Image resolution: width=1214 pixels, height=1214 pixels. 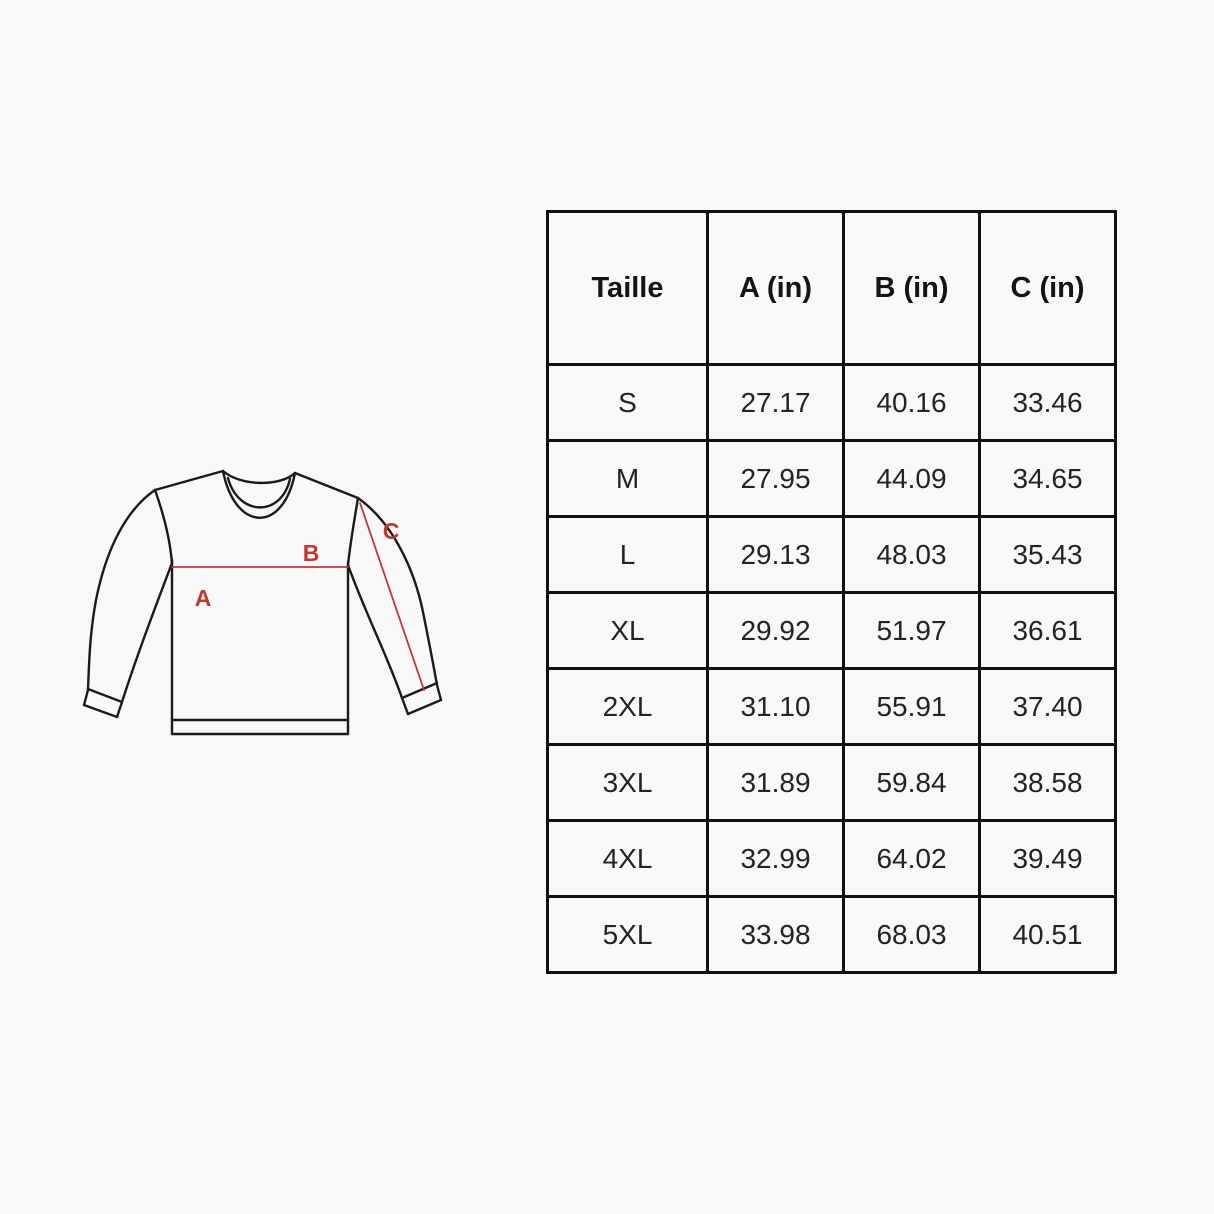 I want to click on measurement-cell: 33.46, so click(x=1047, y=402).